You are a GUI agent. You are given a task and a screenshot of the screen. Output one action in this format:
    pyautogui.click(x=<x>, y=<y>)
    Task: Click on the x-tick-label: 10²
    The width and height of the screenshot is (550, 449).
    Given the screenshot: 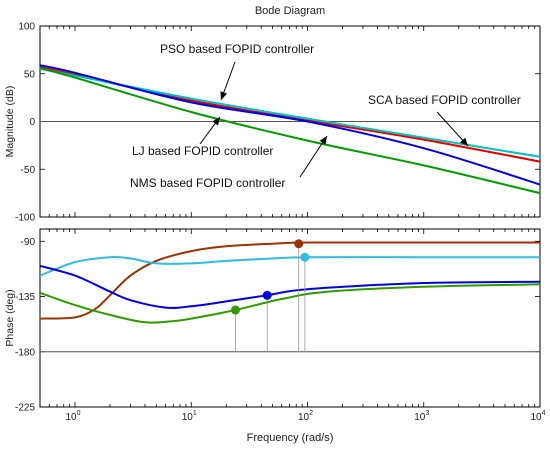 What is the action you would take?
    pyautogui.click(x=305, y=416)
    